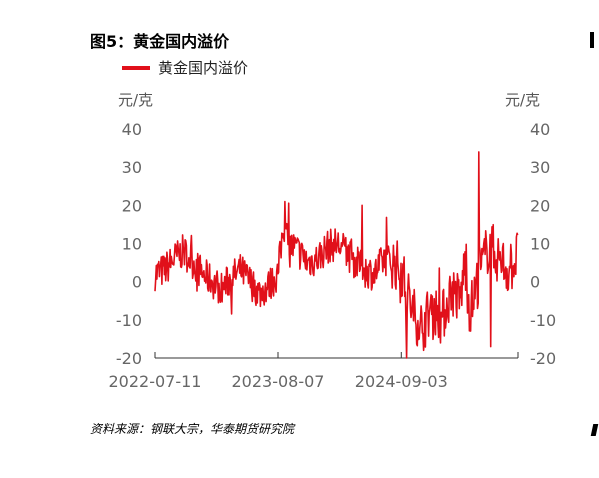 The width and height of the screenshot is (599, 478). What do you see at coordinates (129, 358) in the screenshot?
I see `y-tick-label-left: -20` at bounding box center [129, 358].